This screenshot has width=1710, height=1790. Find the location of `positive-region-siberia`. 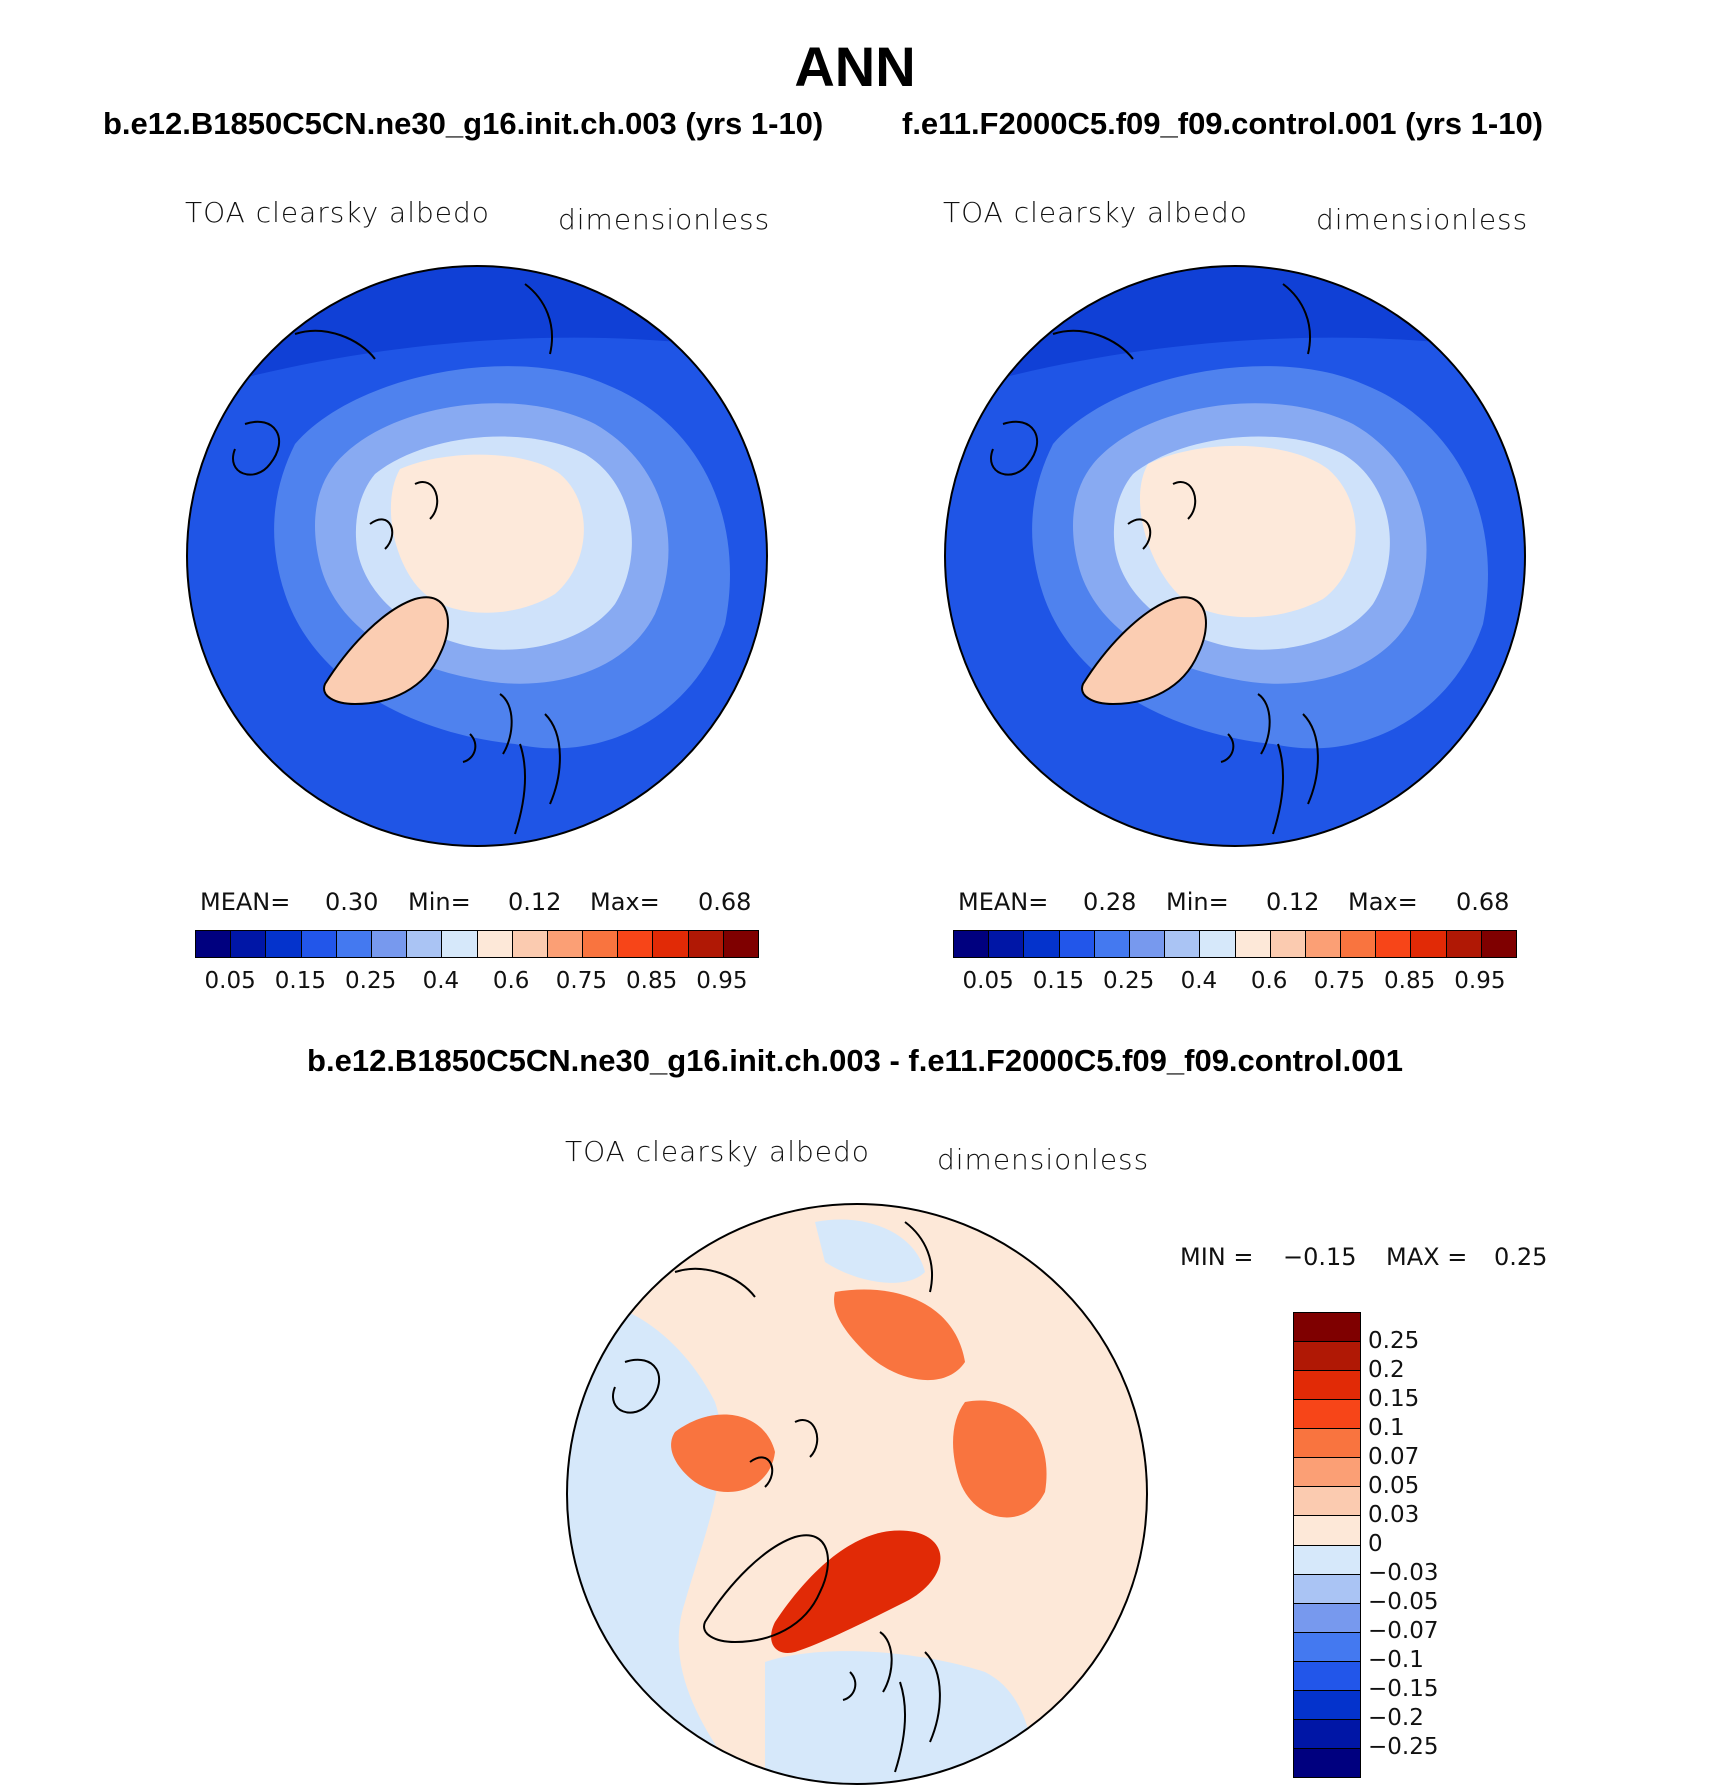

positive-region-siberia is located at coordinates (899, 1335).